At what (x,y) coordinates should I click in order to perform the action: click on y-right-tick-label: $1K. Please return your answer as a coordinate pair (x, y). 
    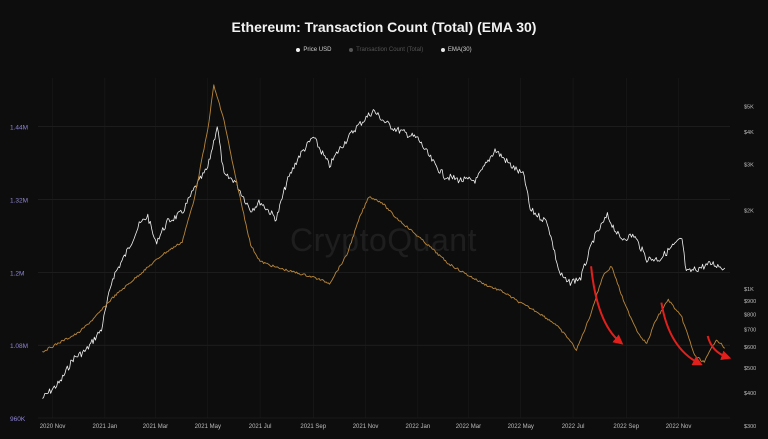
    Looking at the image, I should click on (749, 290).